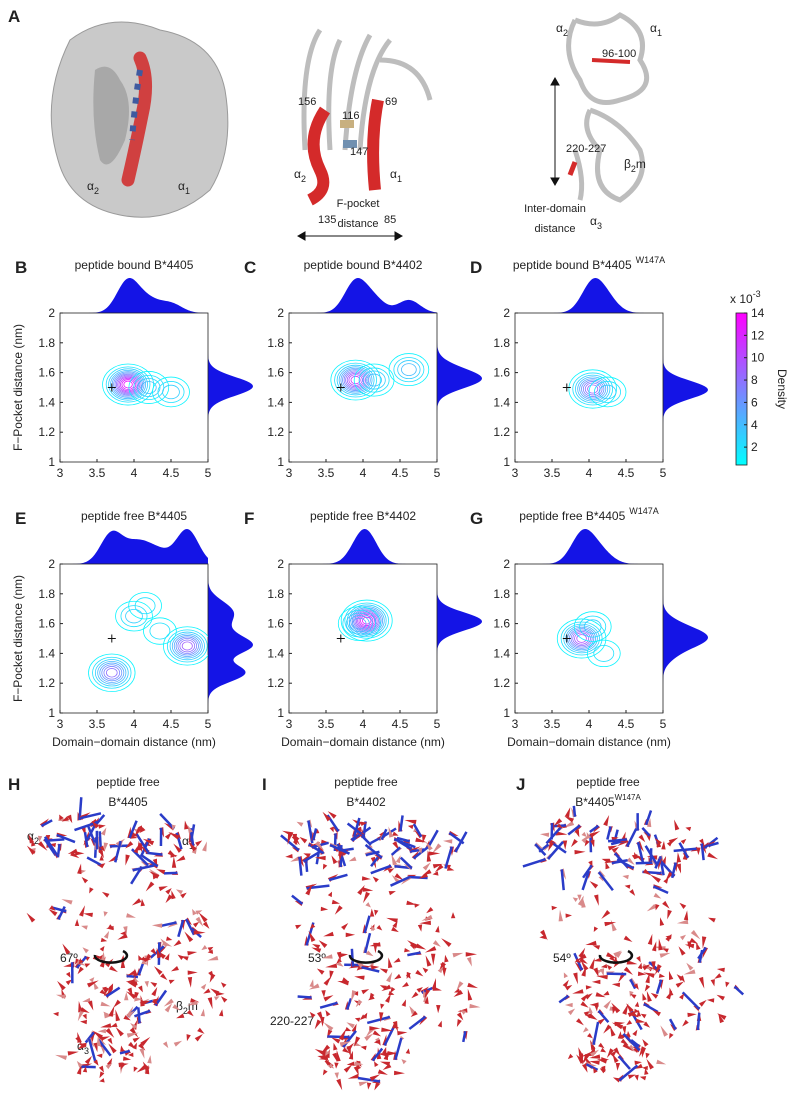  Describe the element at coordinates (111, 387) in the screenshot. I see `reference-marker` at that location.